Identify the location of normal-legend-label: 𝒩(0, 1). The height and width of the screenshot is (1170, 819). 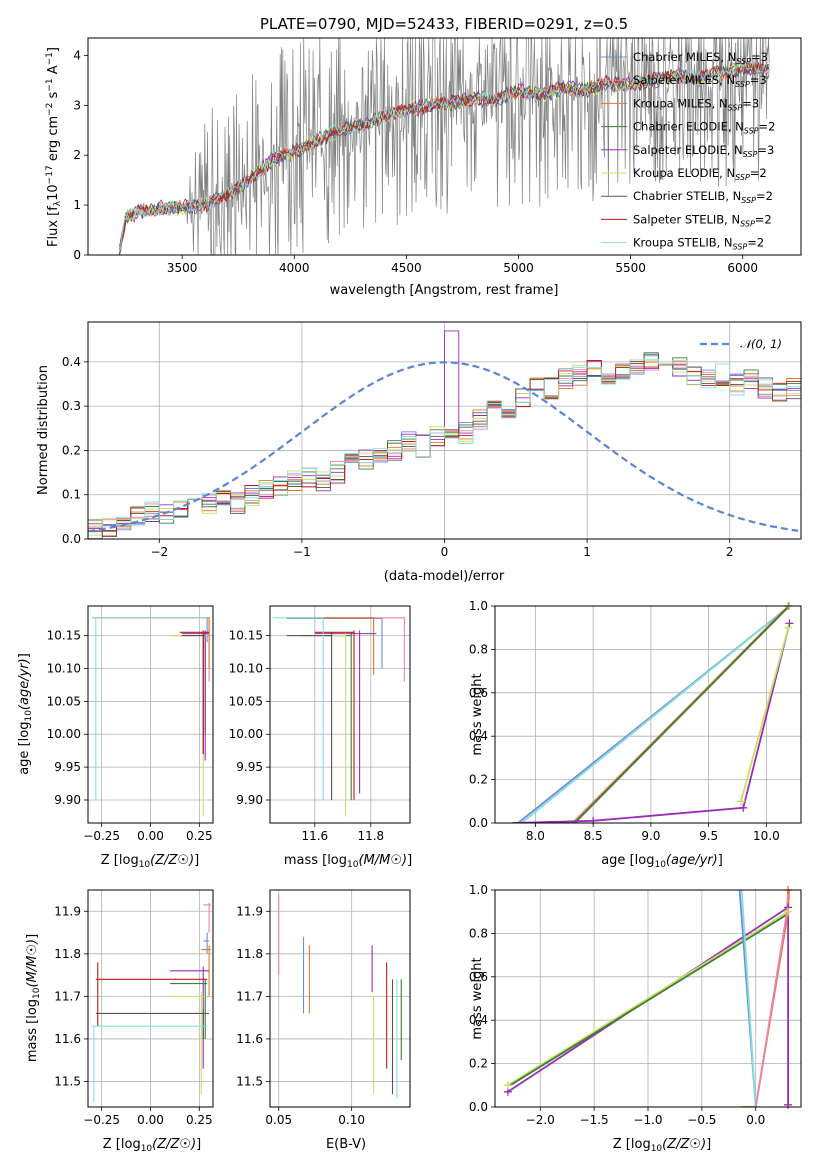
(761, 344).